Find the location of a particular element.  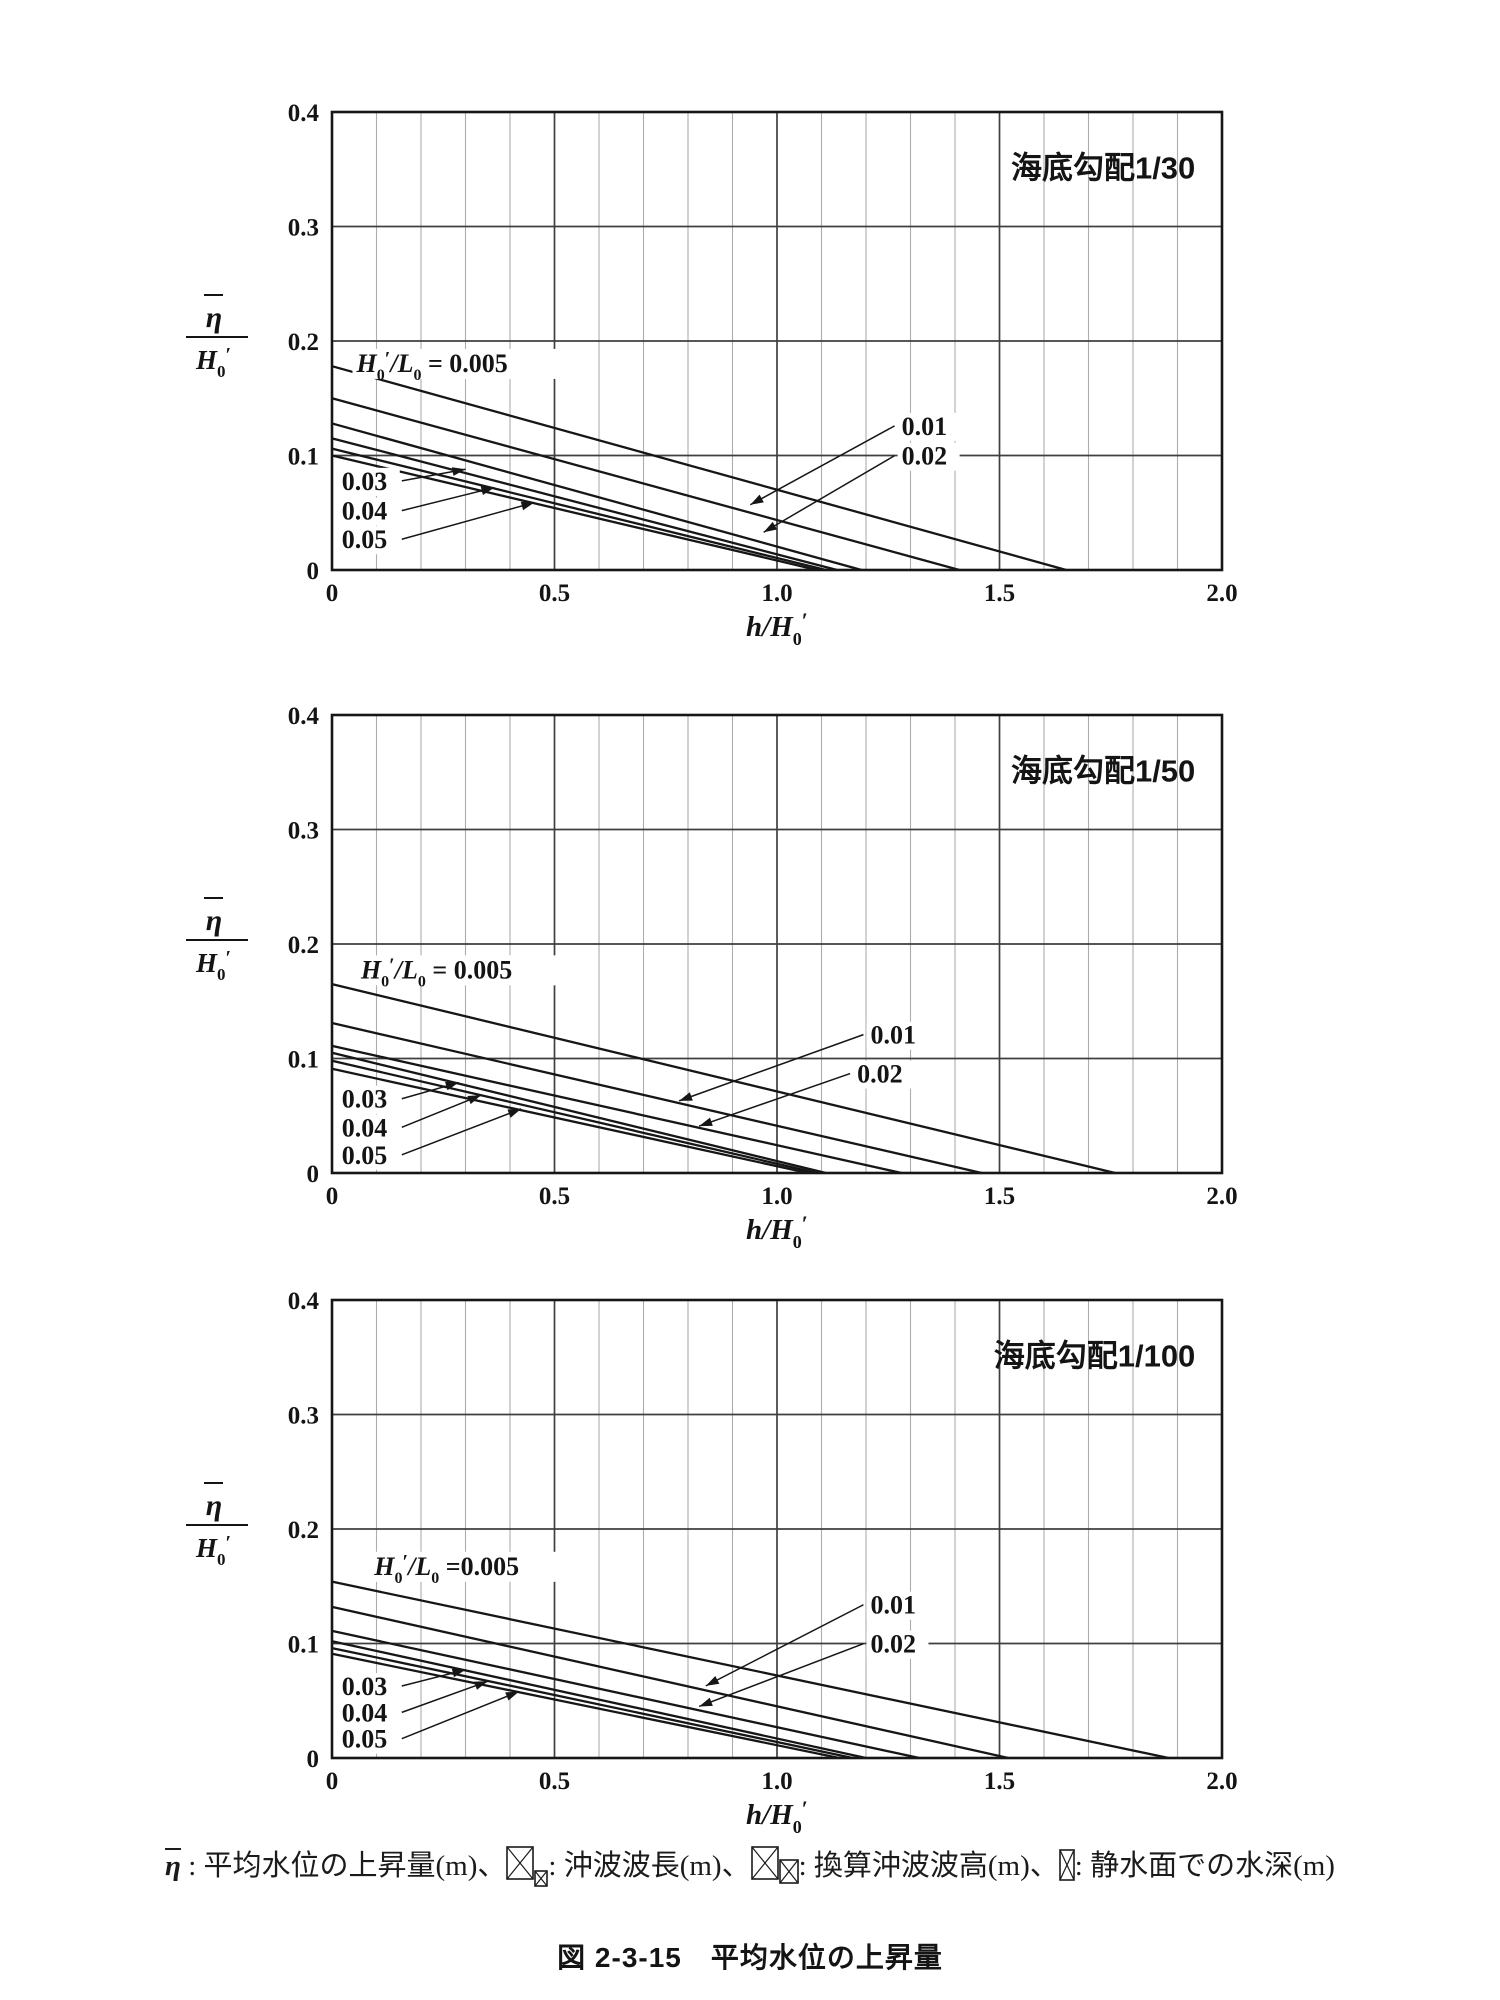

eta-bar-symbol: η is located at coordinates (173, 1866).